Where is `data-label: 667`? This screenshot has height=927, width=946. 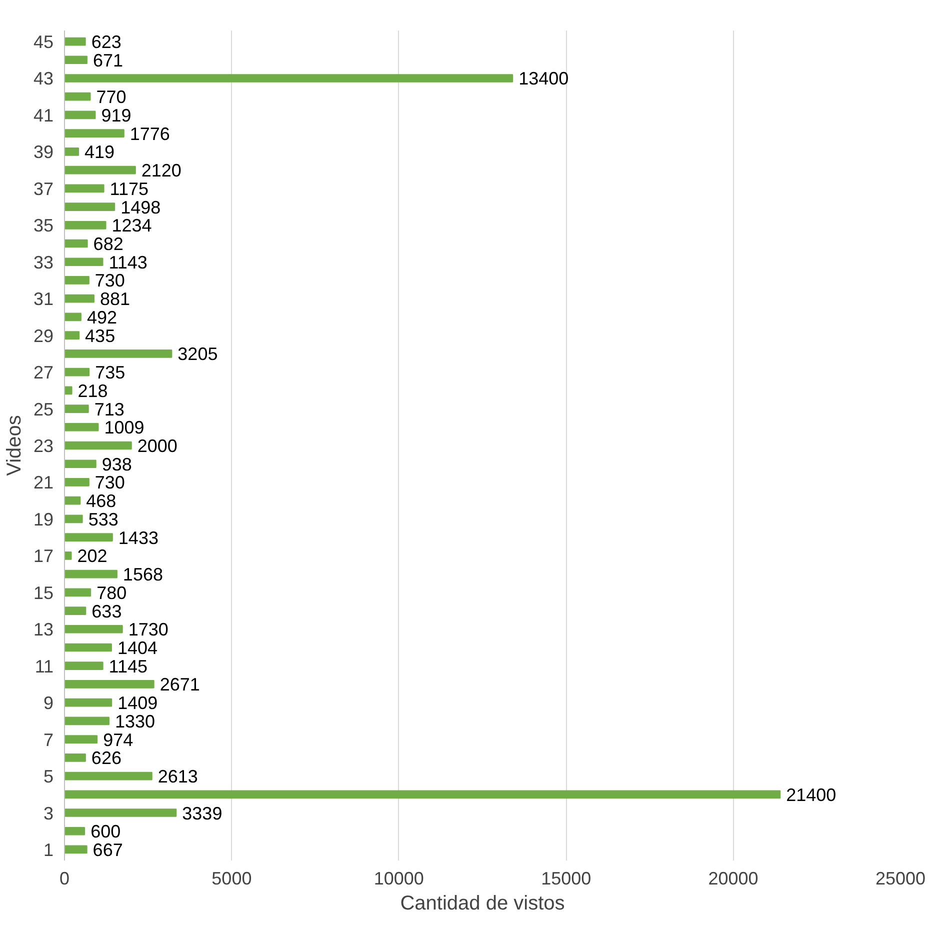 data-label: 667 is located at coordinates (107, 850).